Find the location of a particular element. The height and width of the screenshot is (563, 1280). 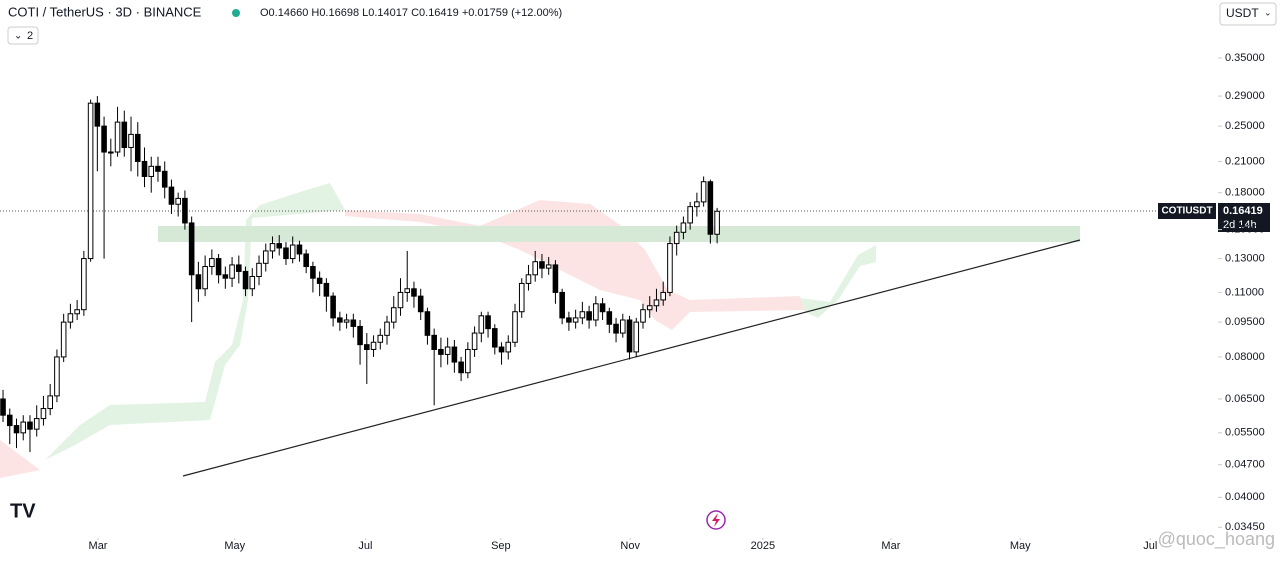

price-label-box is located at coordinates (1244, 217).